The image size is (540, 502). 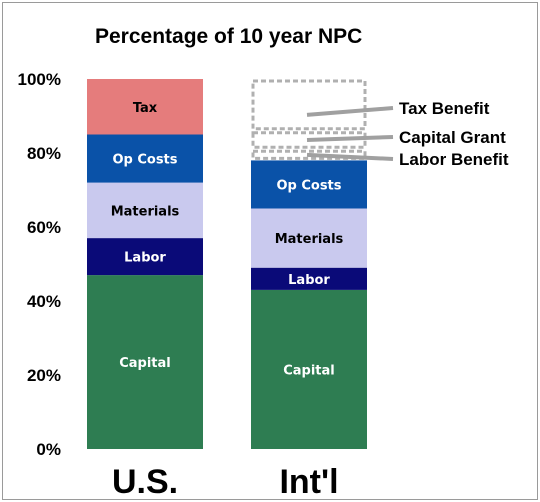 What do you see at coordinates (454, 159) in the screenshot?
I see `annotation-label: Labor Benefit` at bounding box center [454, 159].